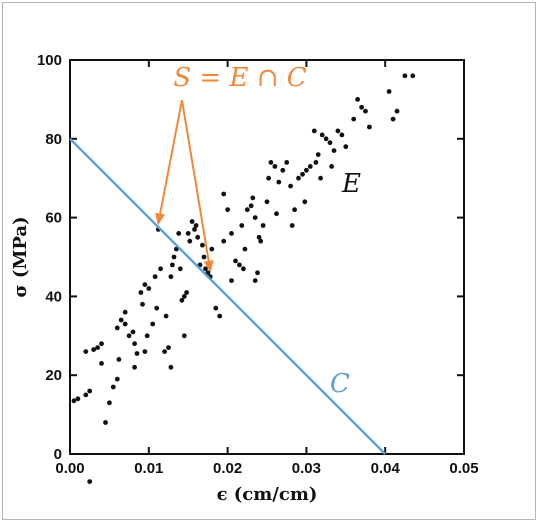 Image resolution: width=540 pixels, height=524 pixels. Describe the element at coordinates (463, 468) in the screenshot. I see `x-tick-label: 0.05` at that location.